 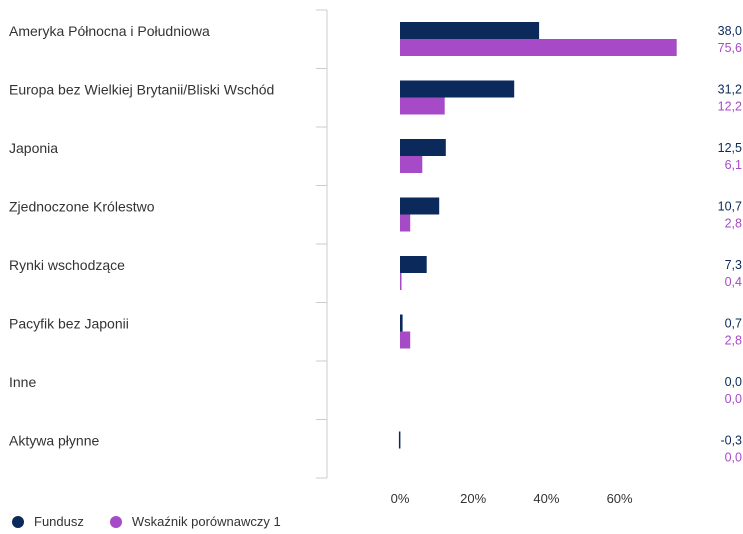 What do you see at coordinates (18, 521) in the screenshot?
I see `legend-swatch-fund` at bounding box center [18, 521].